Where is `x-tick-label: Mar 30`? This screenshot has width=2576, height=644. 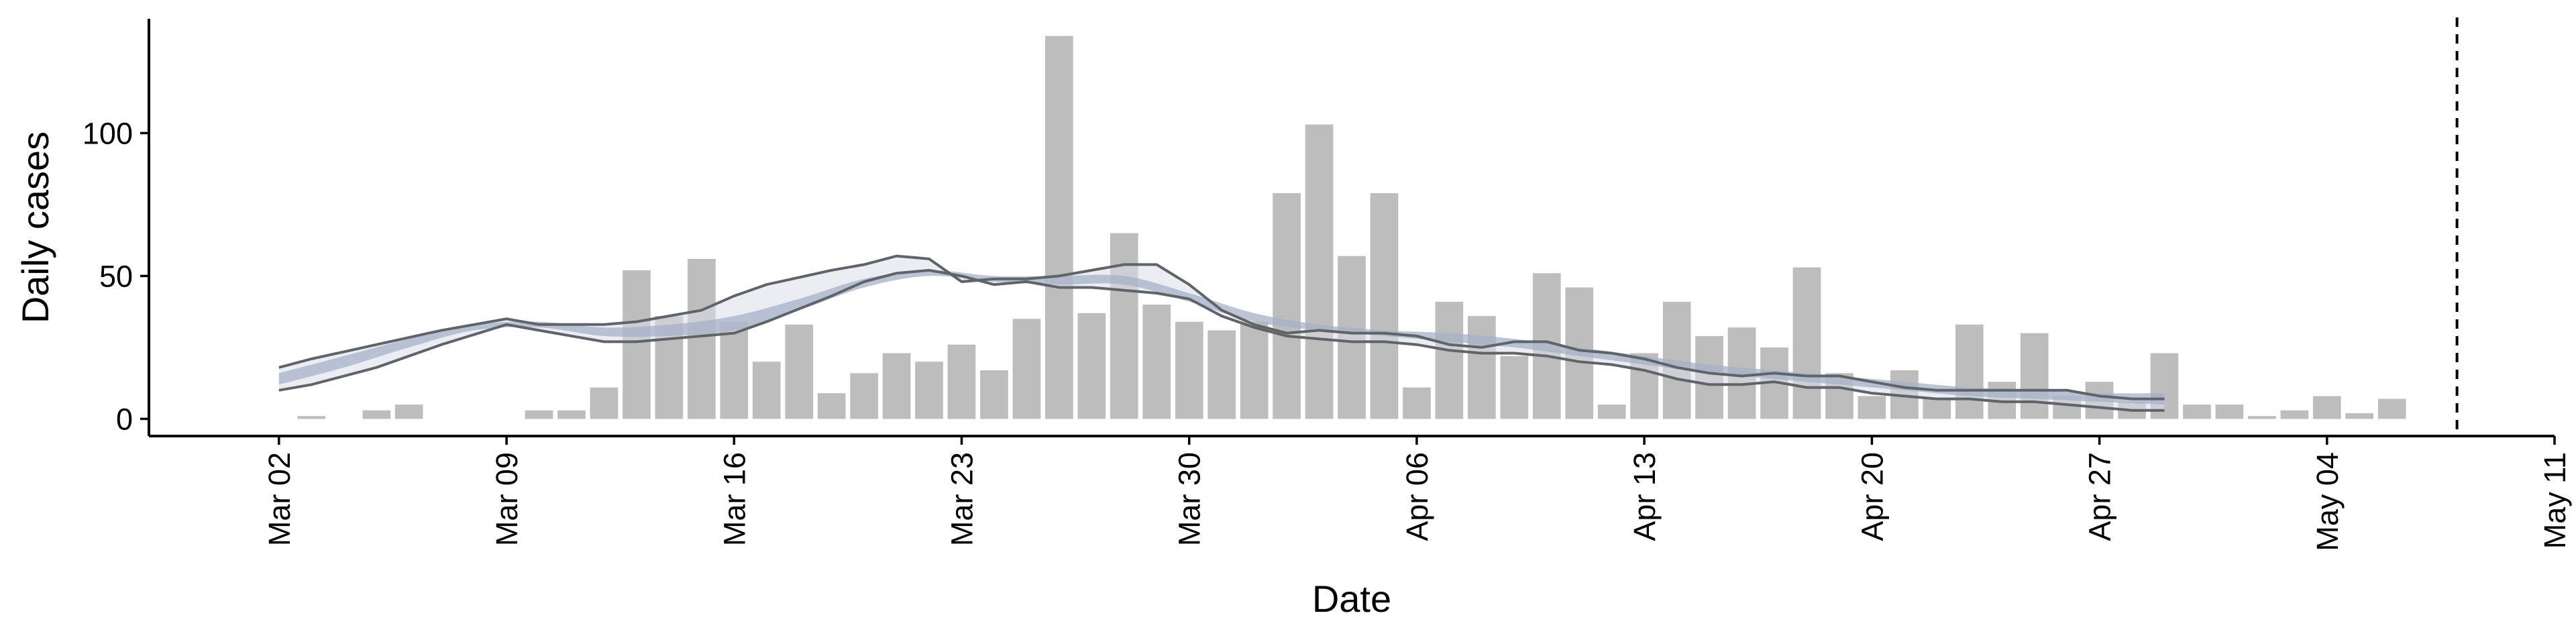 x-tick-label: Mar 30 is located at coordinates (1190, 499).